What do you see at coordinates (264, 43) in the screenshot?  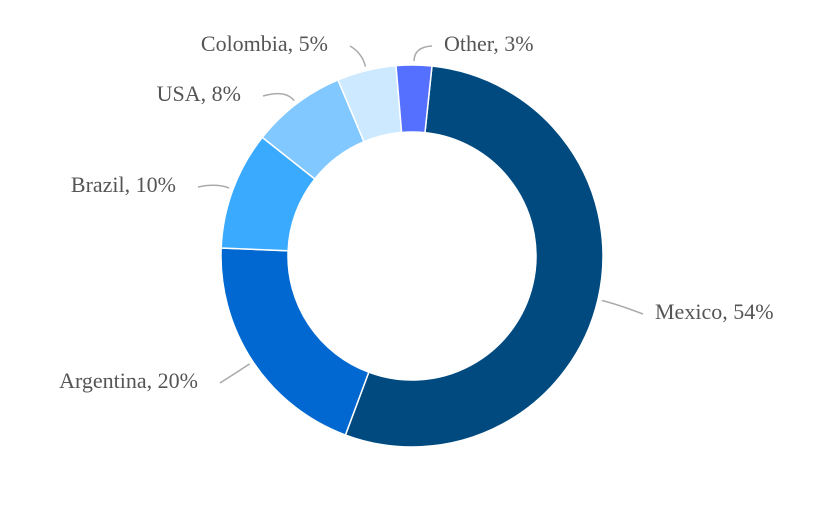 I see `data-label: Colombia, 5%` at bounding box center [264, 43].